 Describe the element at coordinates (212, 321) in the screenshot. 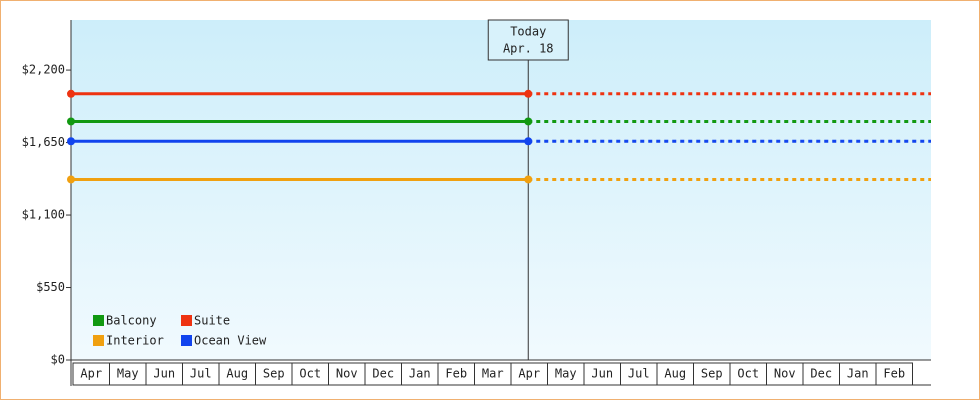

I see `legend-label: Suite` at that location.